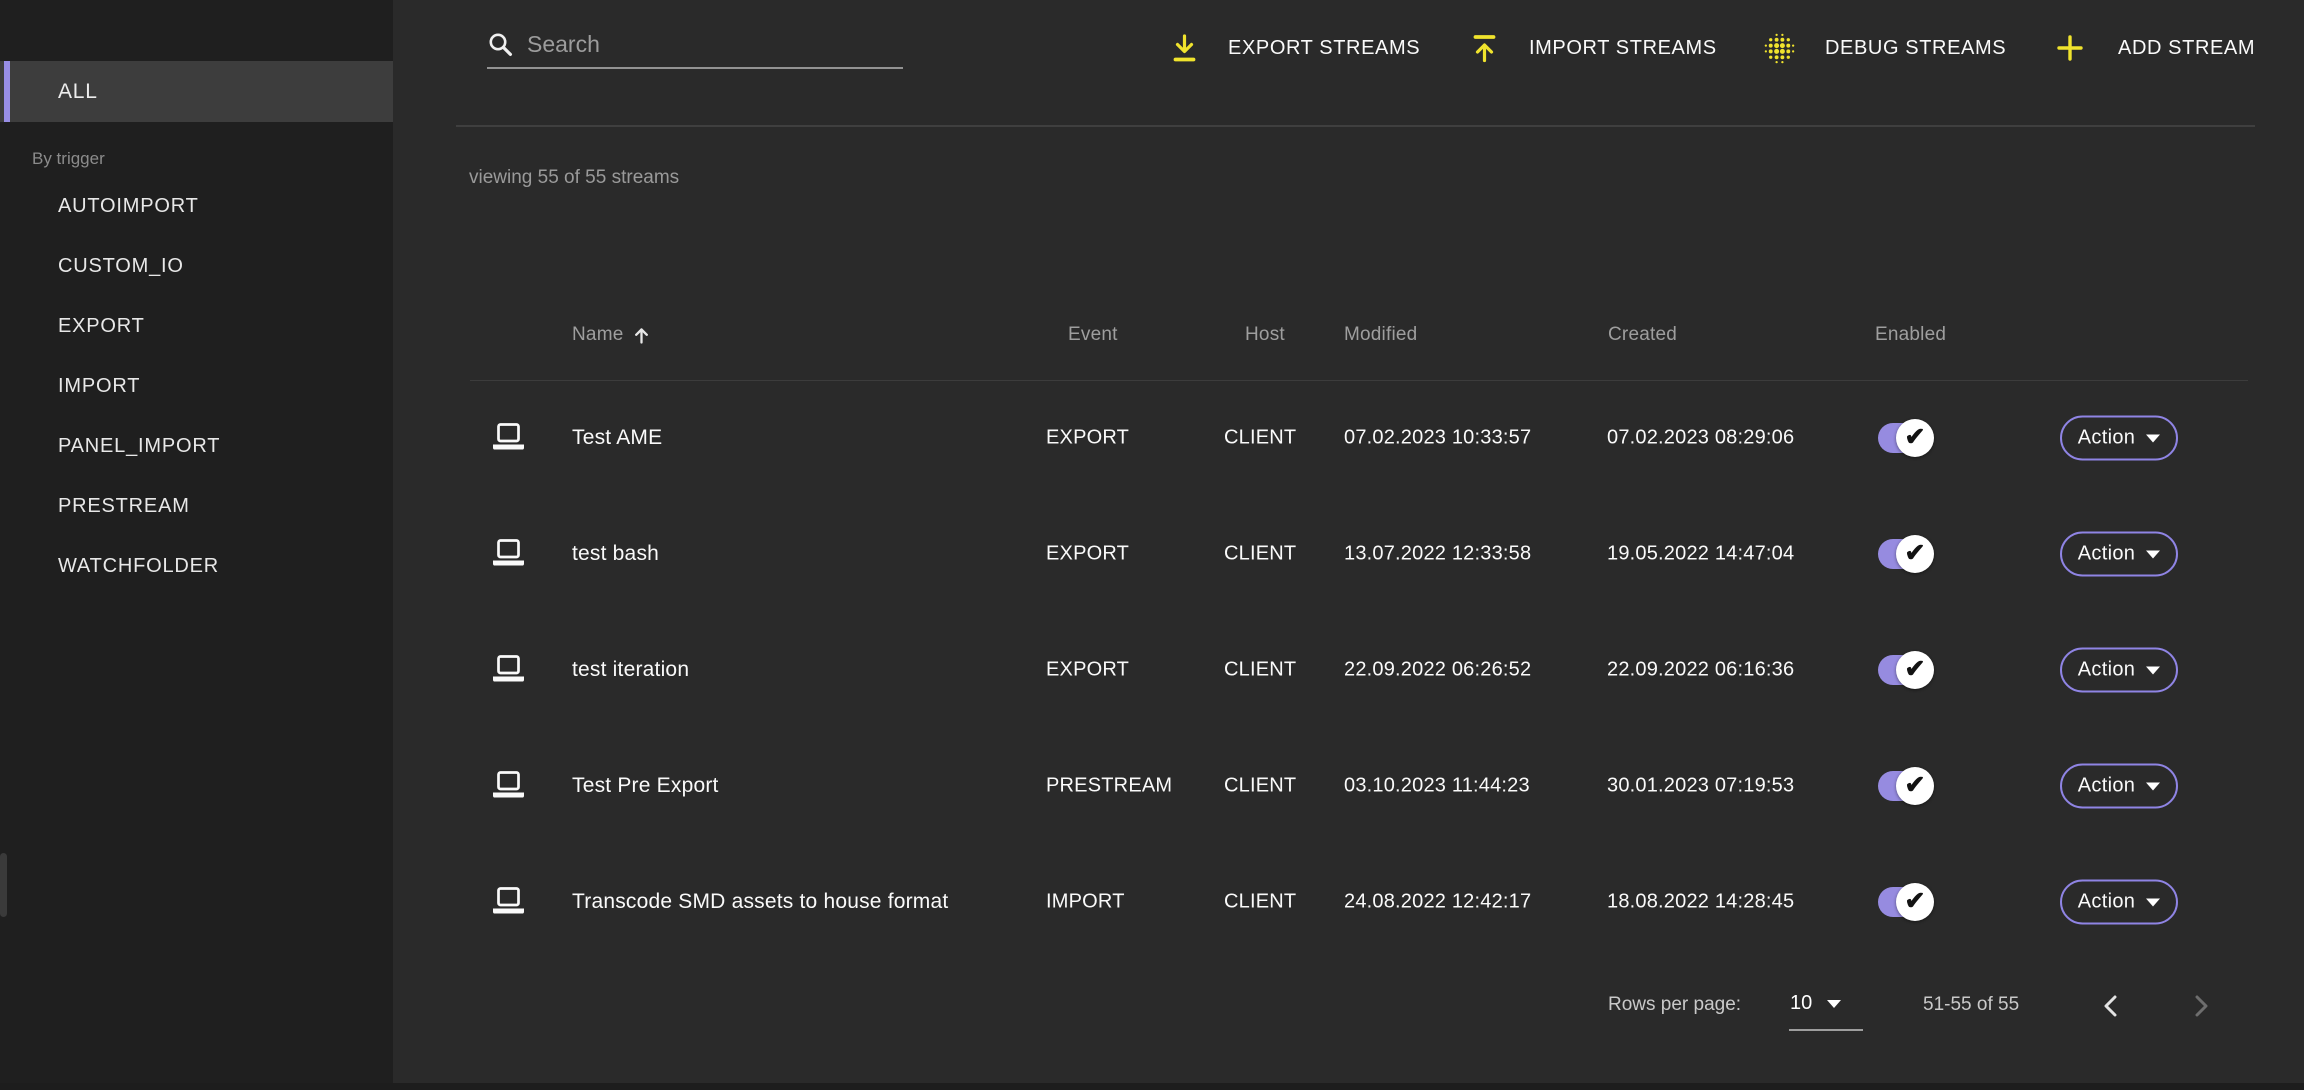 The image size is (2304, 1090). I want to click on column-header-name-label: Name, so click(598, 334).